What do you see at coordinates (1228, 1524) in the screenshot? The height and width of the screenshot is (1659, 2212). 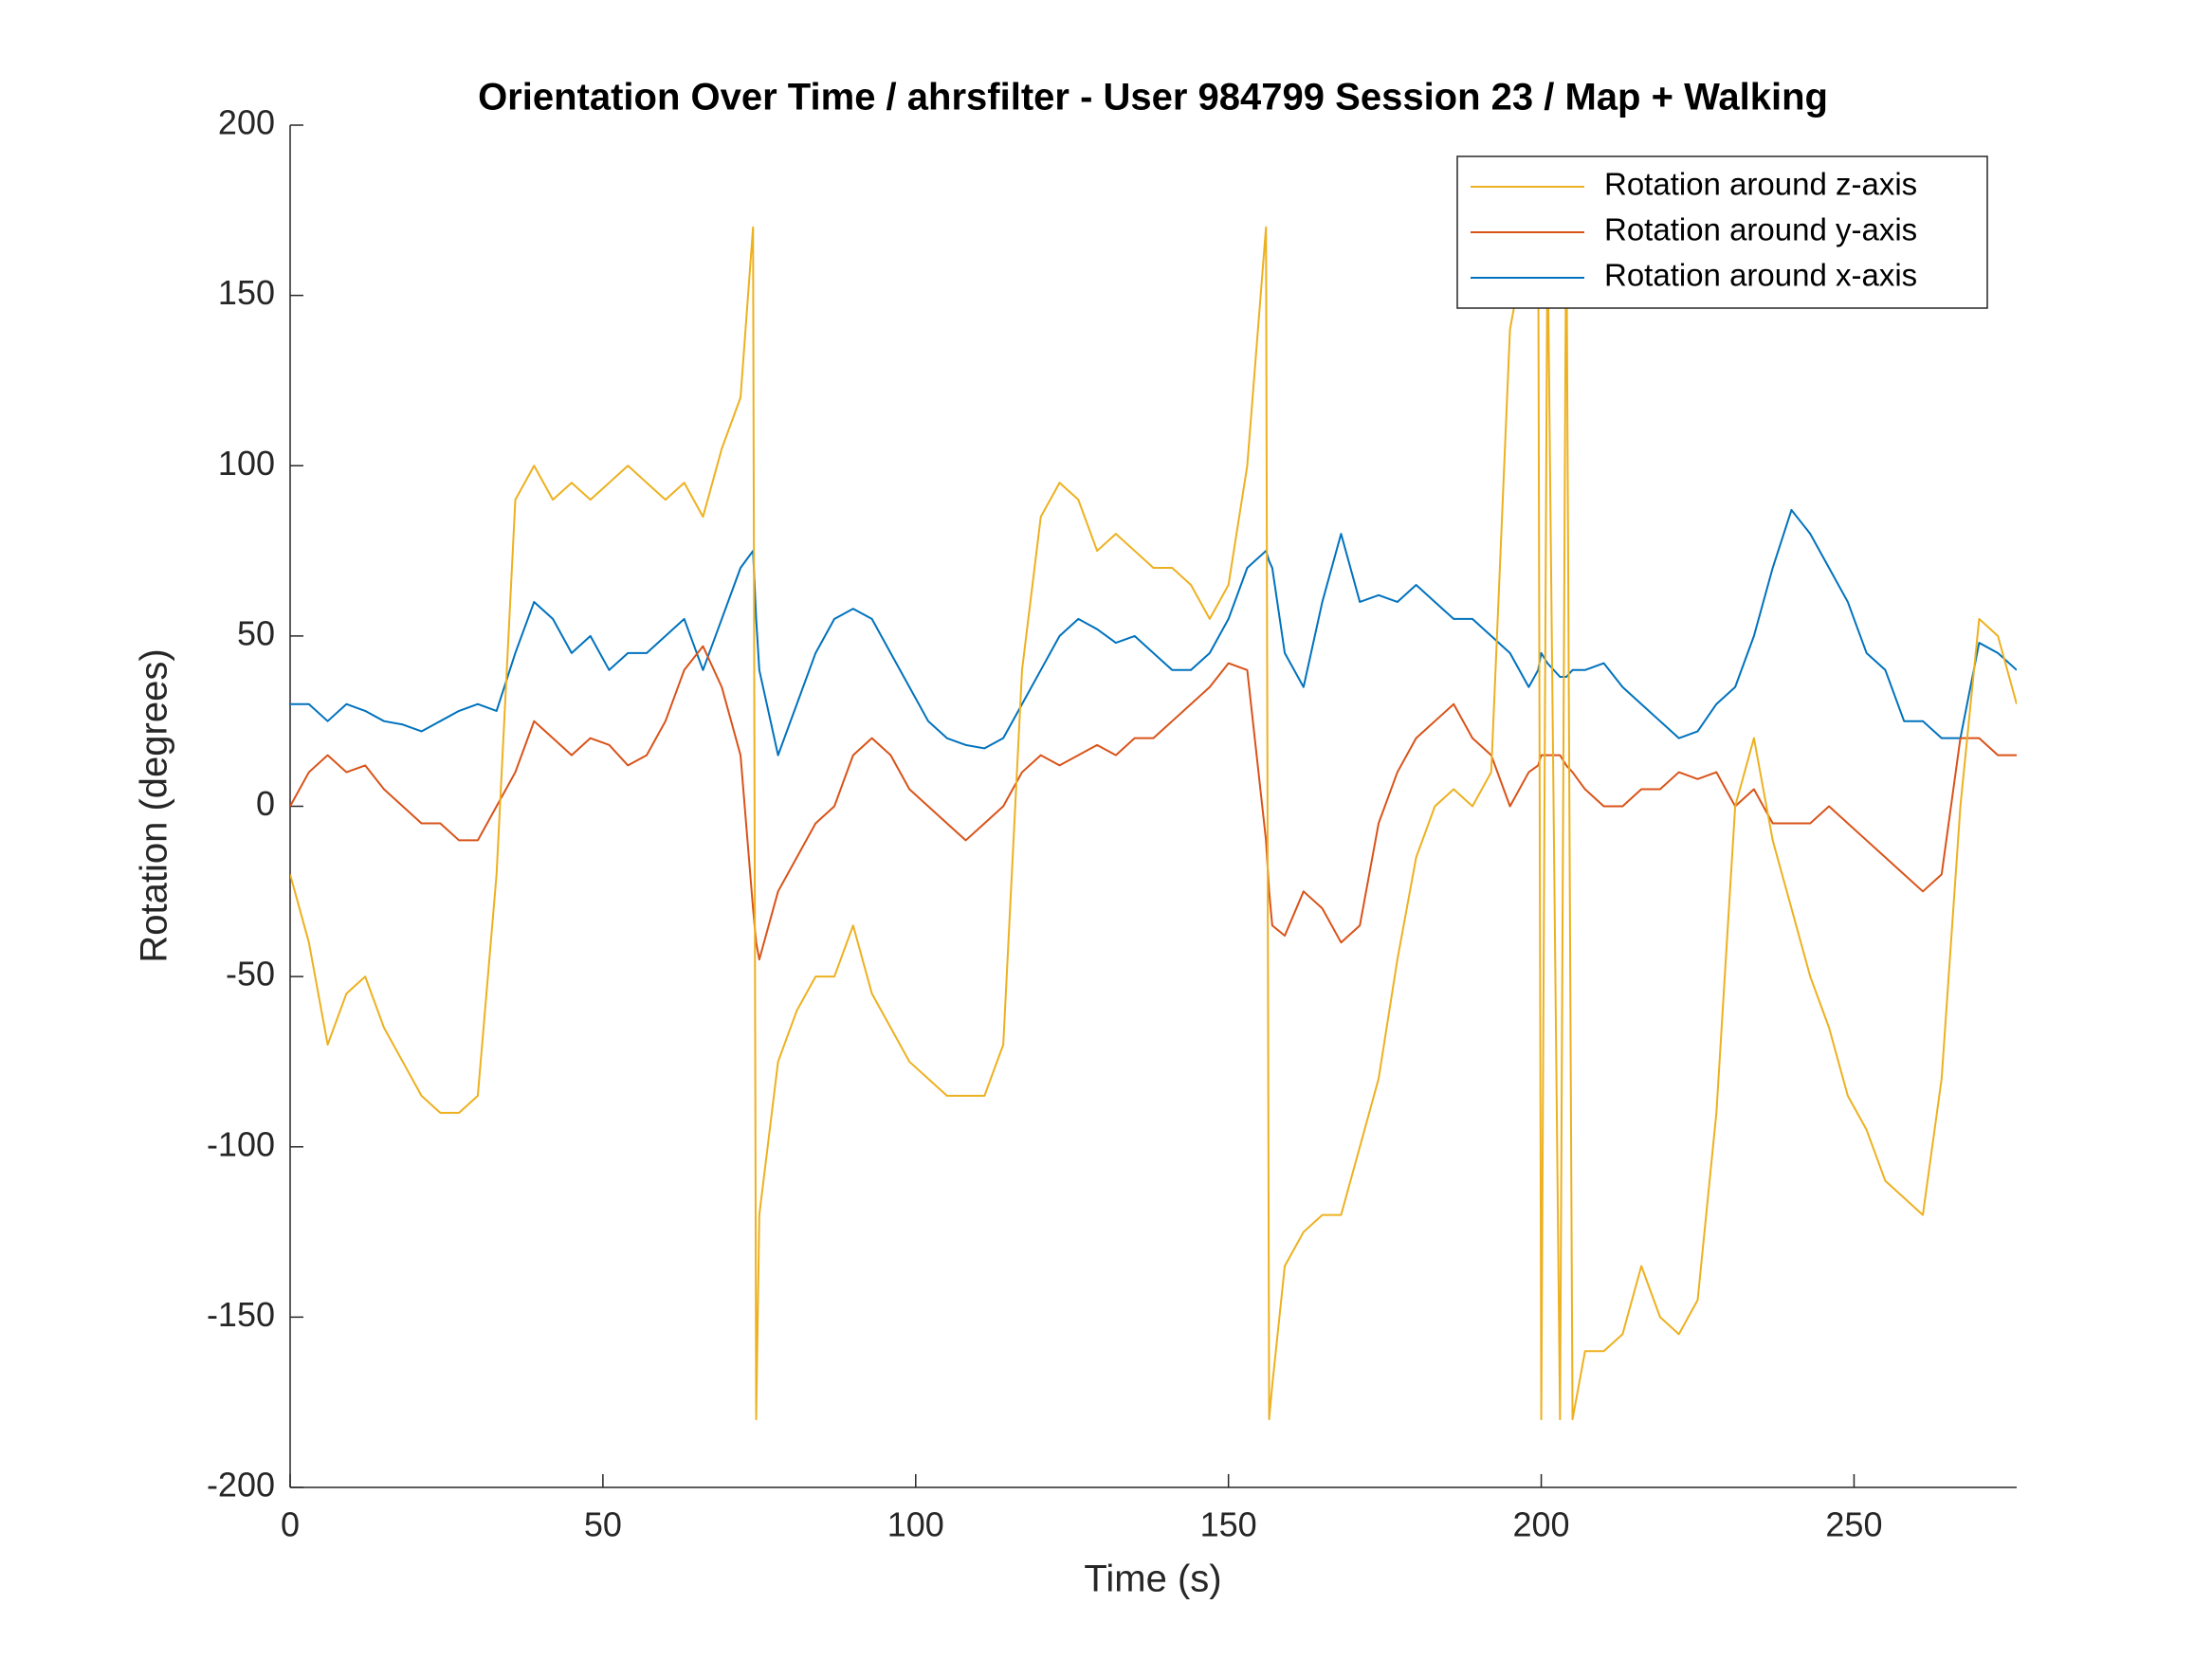 I see `x-tick-label: 150` at bounding box center [1228, 1524].